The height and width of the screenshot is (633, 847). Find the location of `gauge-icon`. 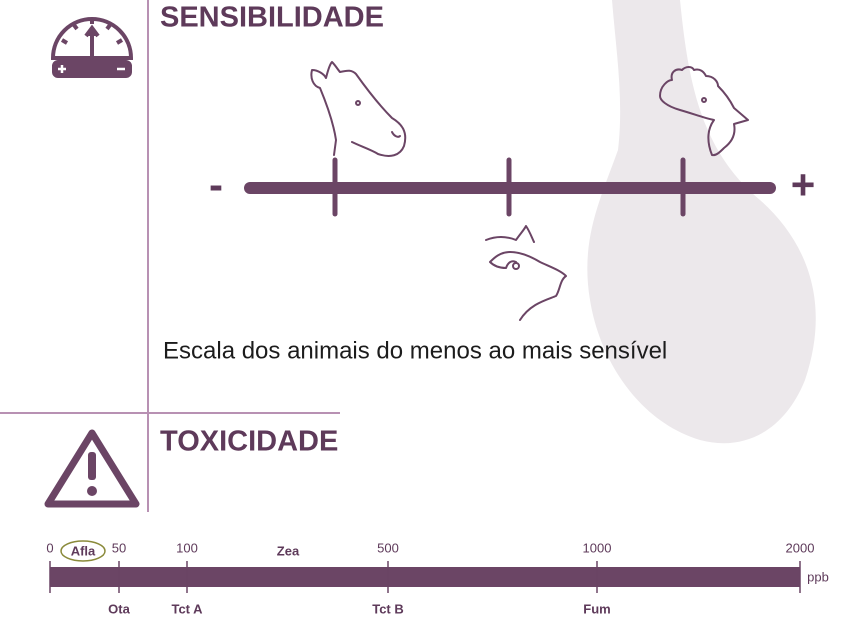

gauge-icon is located at coordinates (92, 47).